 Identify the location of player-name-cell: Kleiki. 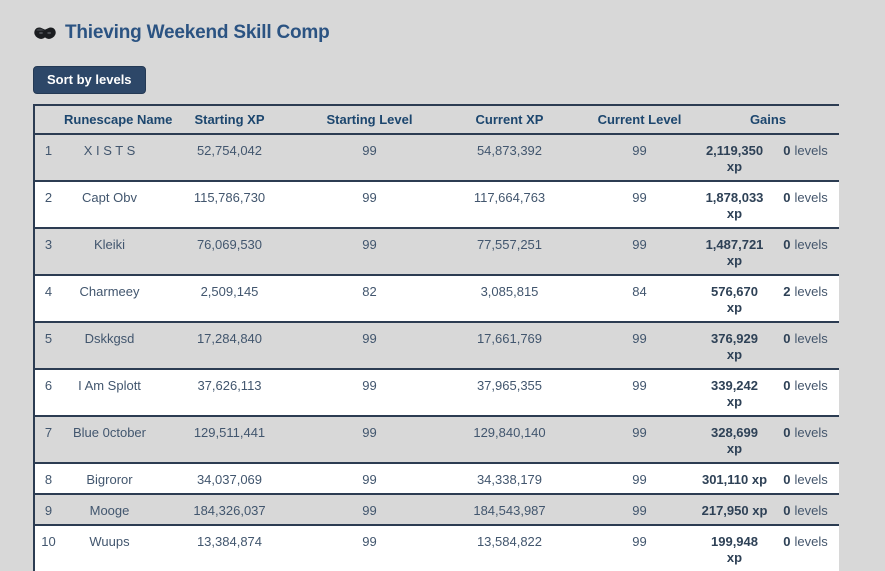
(109, 244).